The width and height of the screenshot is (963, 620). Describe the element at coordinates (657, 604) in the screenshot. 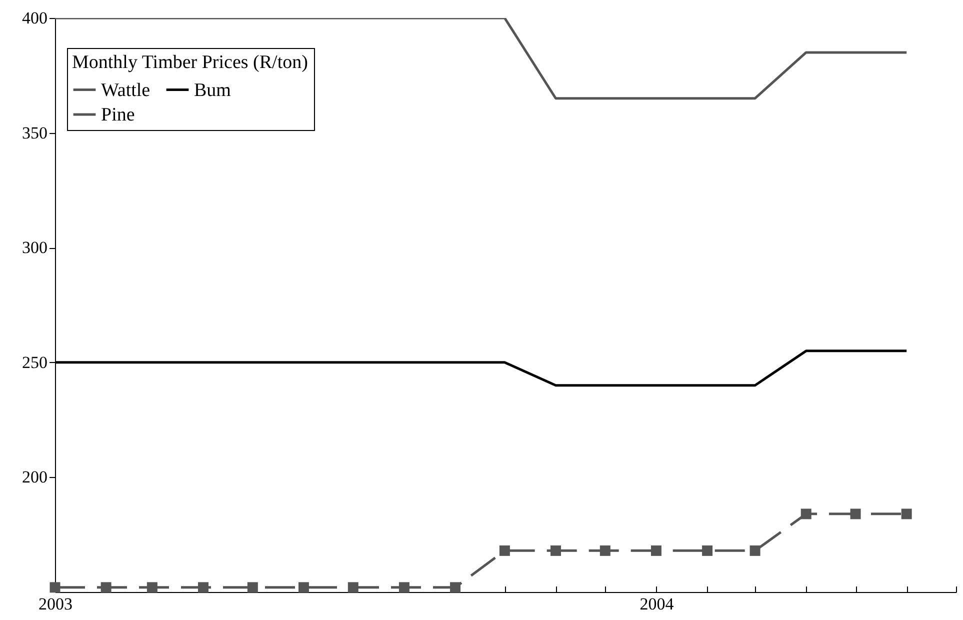

I see `x-tick-label: 2004` at that location.